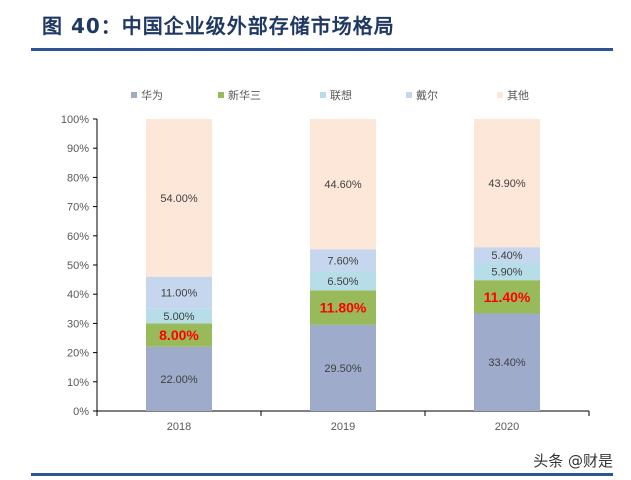 The height and width of the screenshot is (480, 631). What do you see at coordinates (427, 95) in the screenshot?
I see `legend-label: 戴尔` at bounding box center [427, 95].